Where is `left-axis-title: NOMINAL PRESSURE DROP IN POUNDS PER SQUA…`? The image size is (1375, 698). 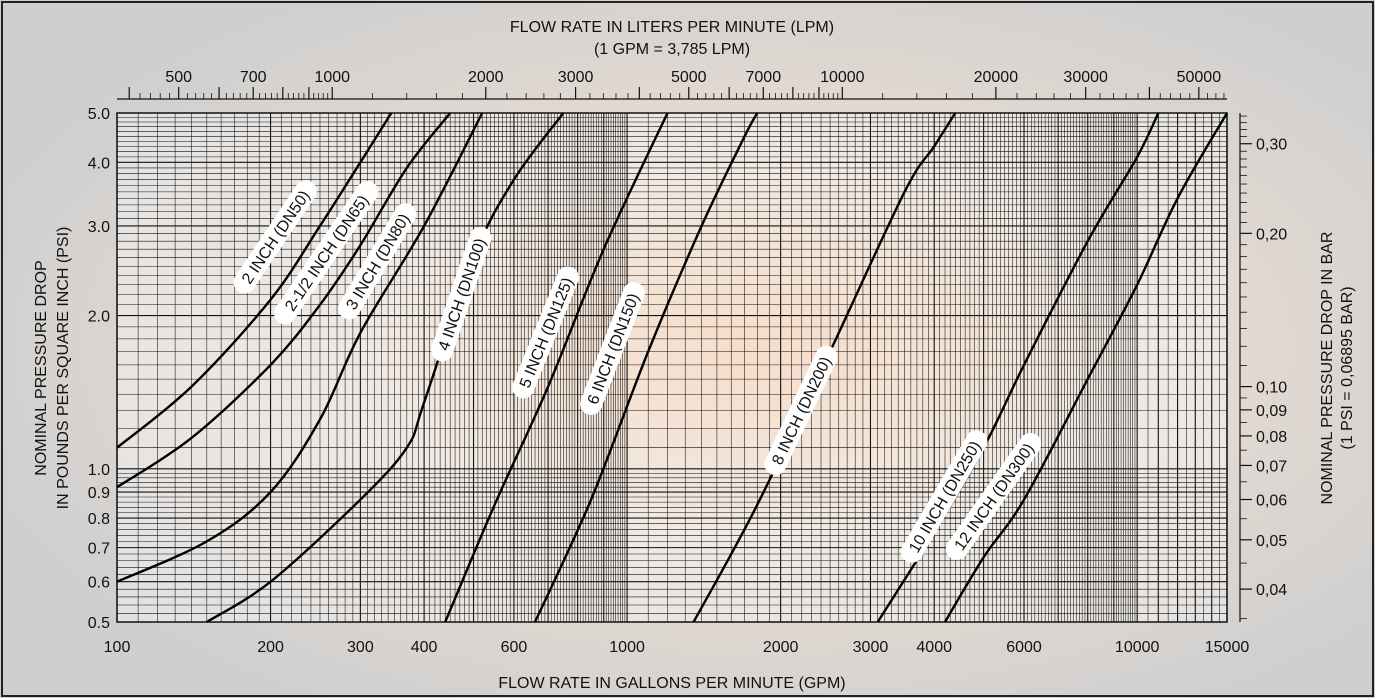
left-axis-title: NOMINAL PRESSURE DROP IN POUNDS PER SQUA… is located at coordinates (52, 368).